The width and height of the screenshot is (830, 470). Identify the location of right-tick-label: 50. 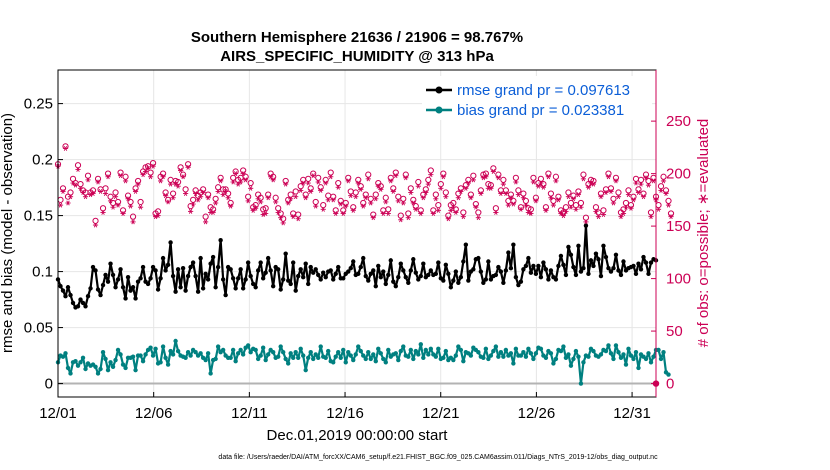
(674, 331).